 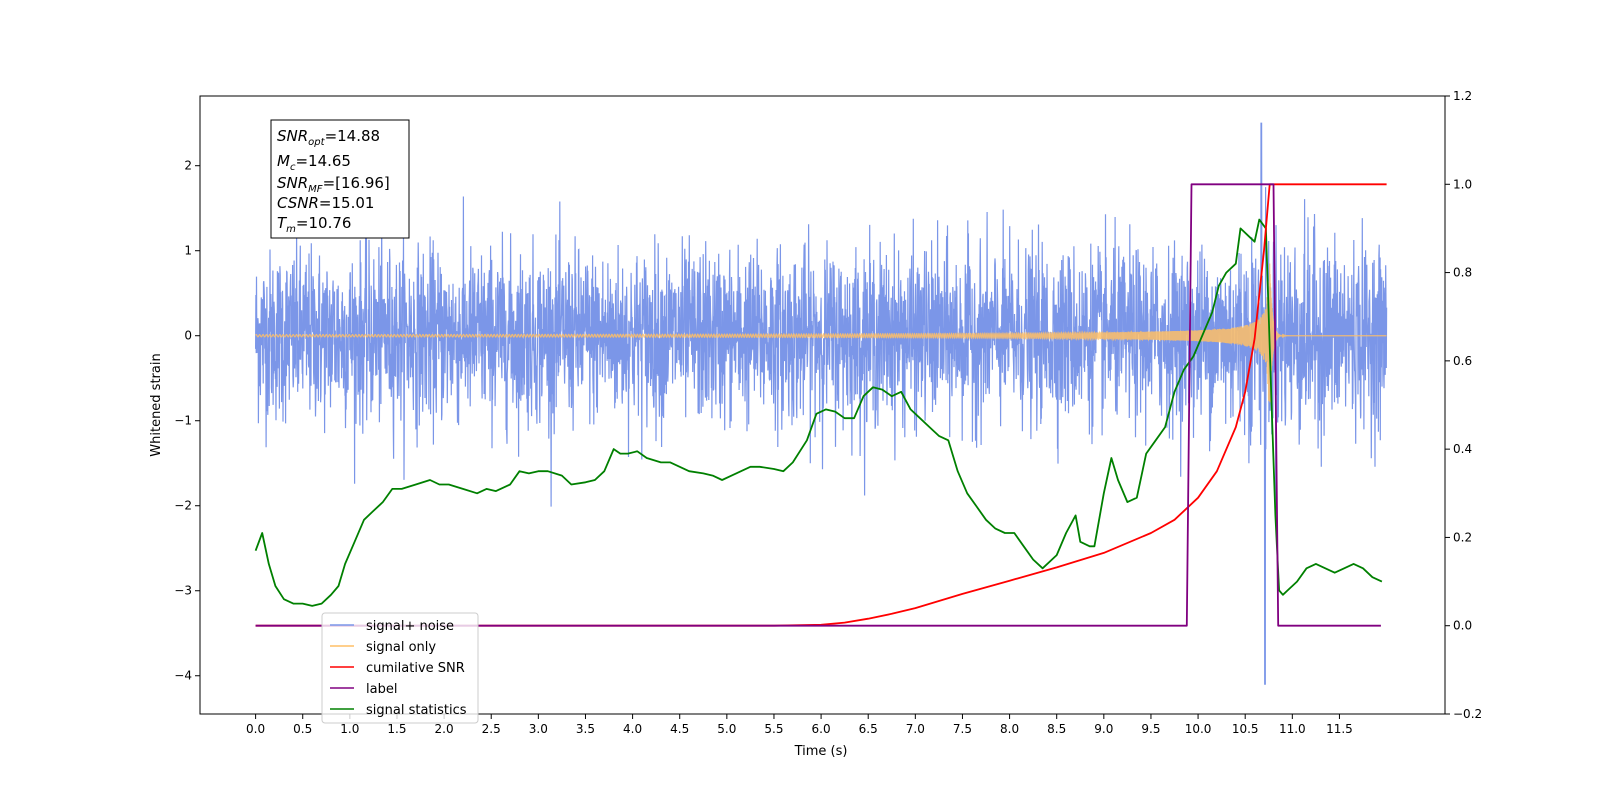 What do you see at coordinates (821, 333) in the screenshot?
I see `series-line-signal-only` at bounding box center [821, 333].